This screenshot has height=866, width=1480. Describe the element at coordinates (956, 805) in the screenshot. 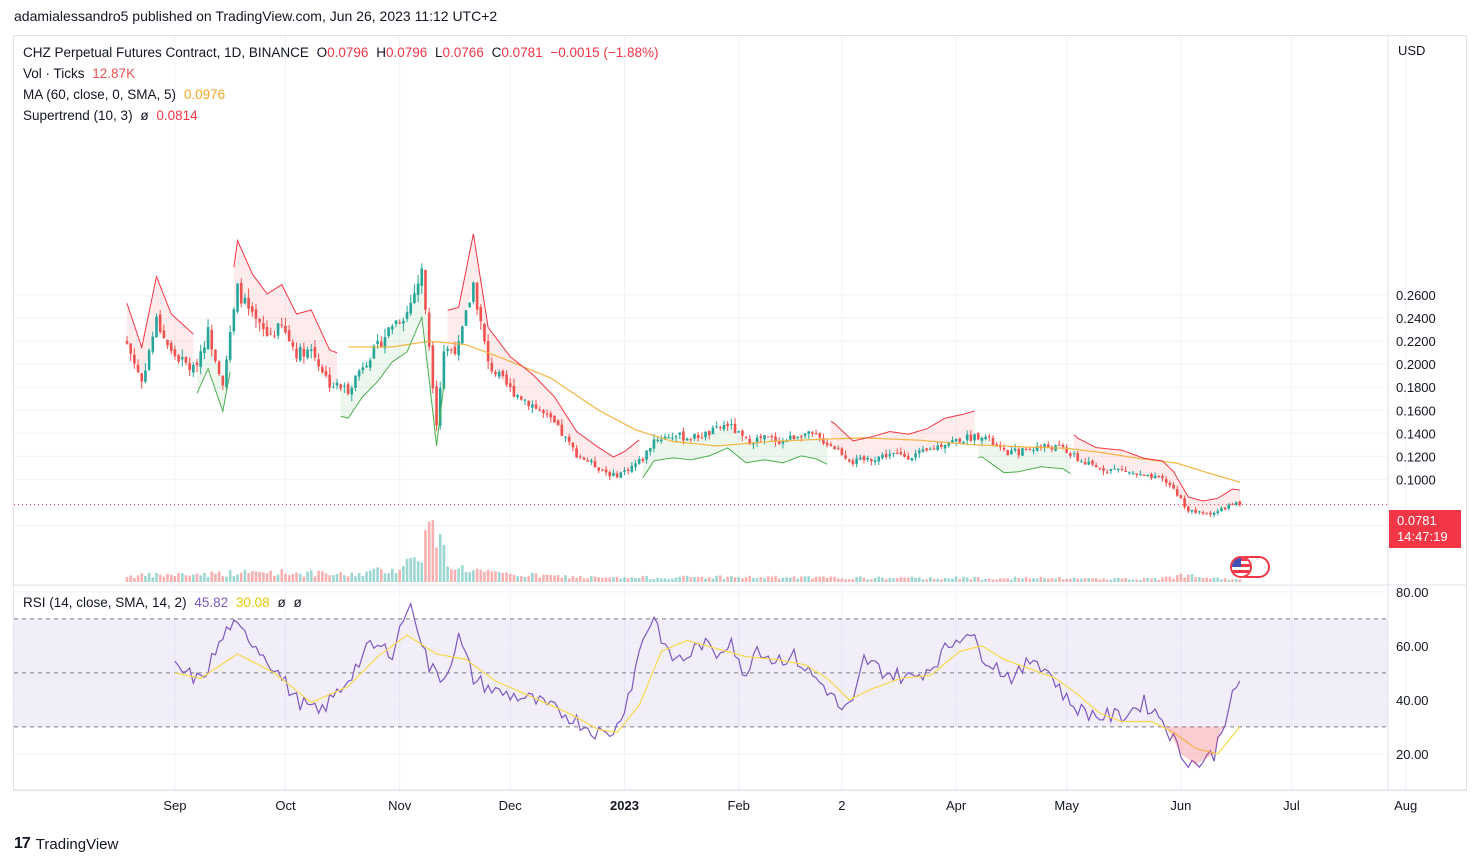

I see `time-tick-label: Apr` at that location.